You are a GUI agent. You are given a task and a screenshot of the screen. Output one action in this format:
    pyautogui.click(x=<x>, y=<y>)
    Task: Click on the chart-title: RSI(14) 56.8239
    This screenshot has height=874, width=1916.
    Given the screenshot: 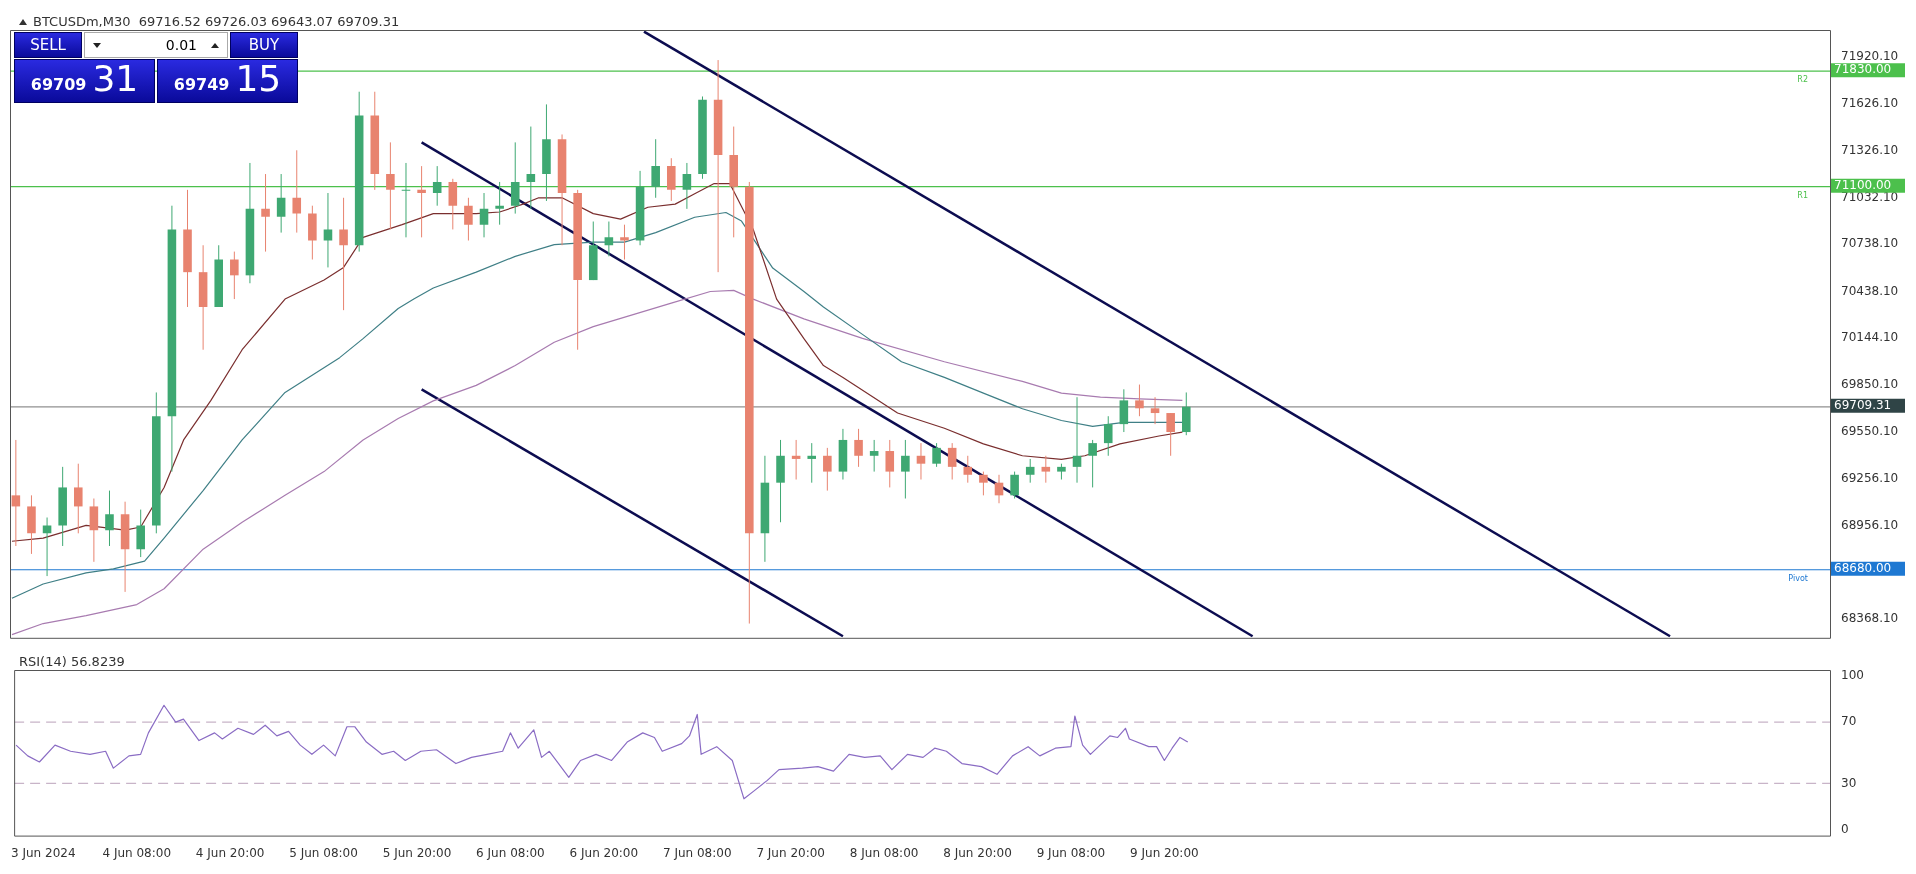 What is the action you would take?
    pyautogui.click(x=72, y=661)
    